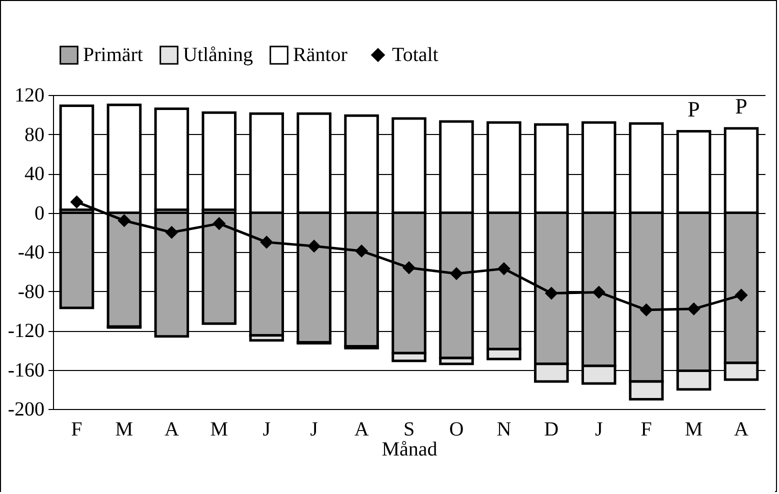  Describe the element at coordinates (29, 95) in the screenshot. I see `y-tick-label: 120` at that location.